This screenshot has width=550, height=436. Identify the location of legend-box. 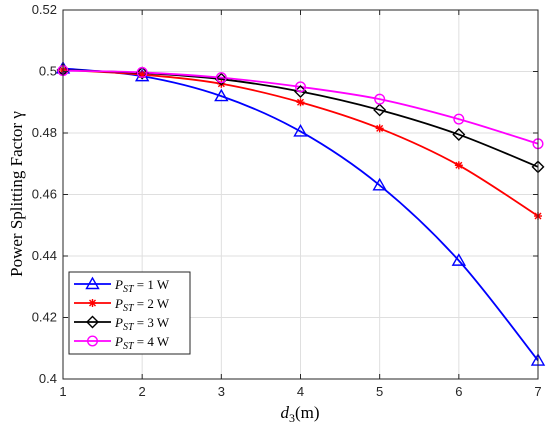
(129, 313).